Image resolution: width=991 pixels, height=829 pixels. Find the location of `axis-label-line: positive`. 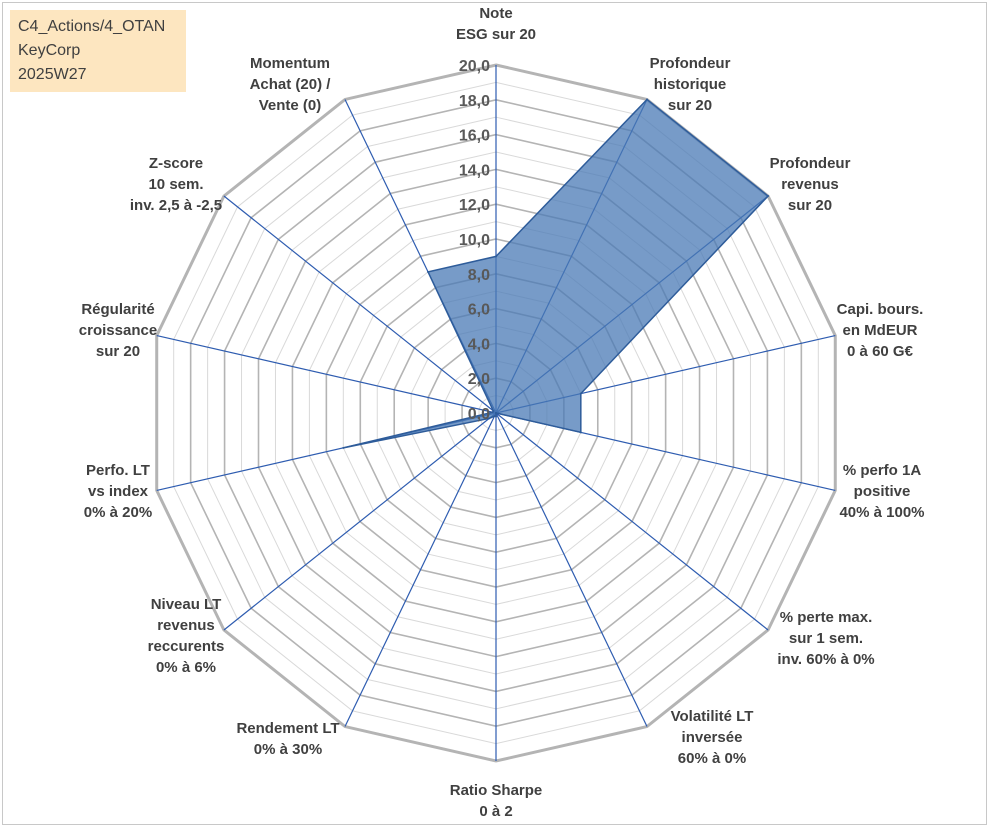

axis-label-line: positive is located at coordinates (882, 491).